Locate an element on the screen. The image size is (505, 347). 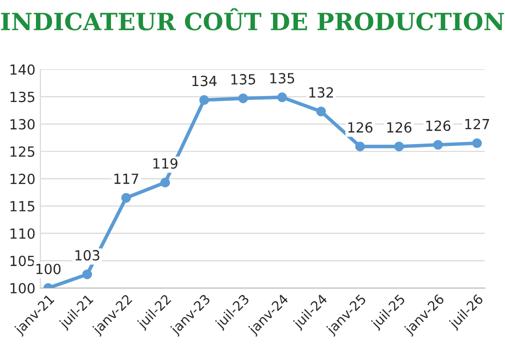
y-tick-label: 115 is located at coordinates (22, 206).